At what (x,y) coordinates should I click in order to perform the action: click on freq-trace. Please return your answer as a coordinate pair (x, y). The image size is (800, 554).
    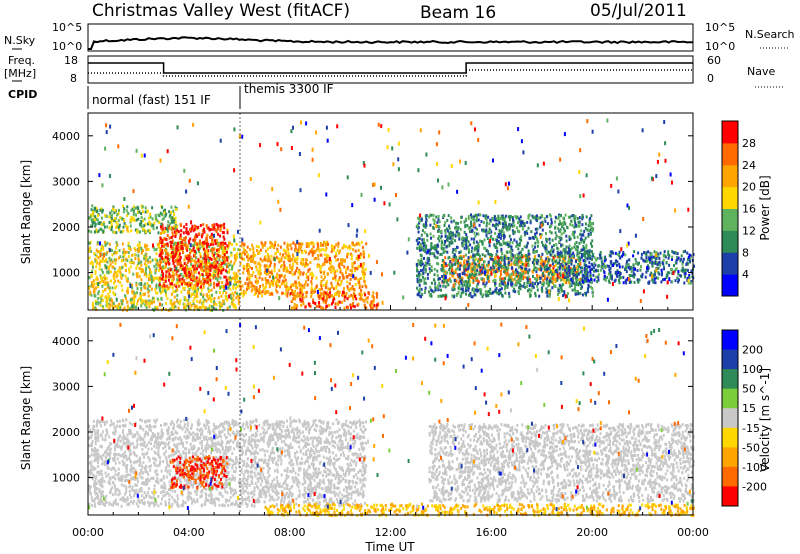
    Looking at the image, I should click on (390, 68).